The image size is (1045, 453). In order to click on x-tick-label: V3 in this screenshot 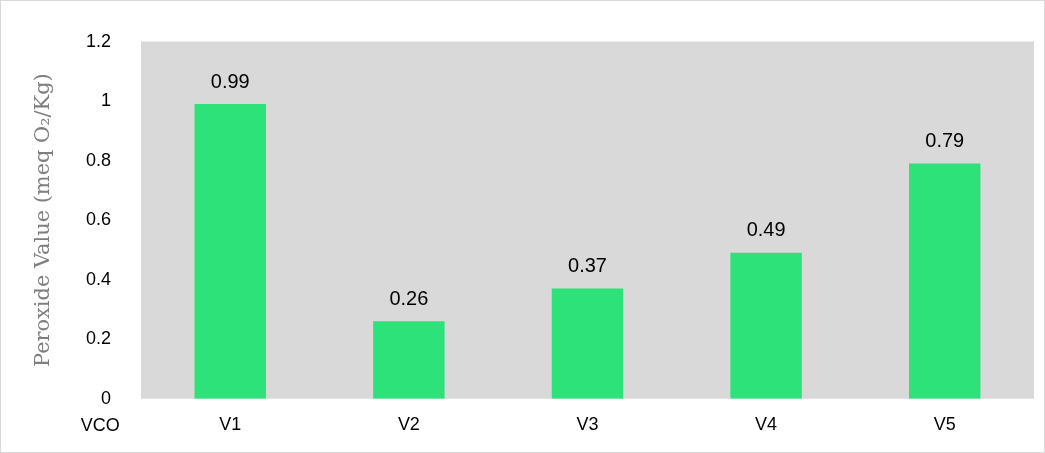, I will do `click(587, 424)`.